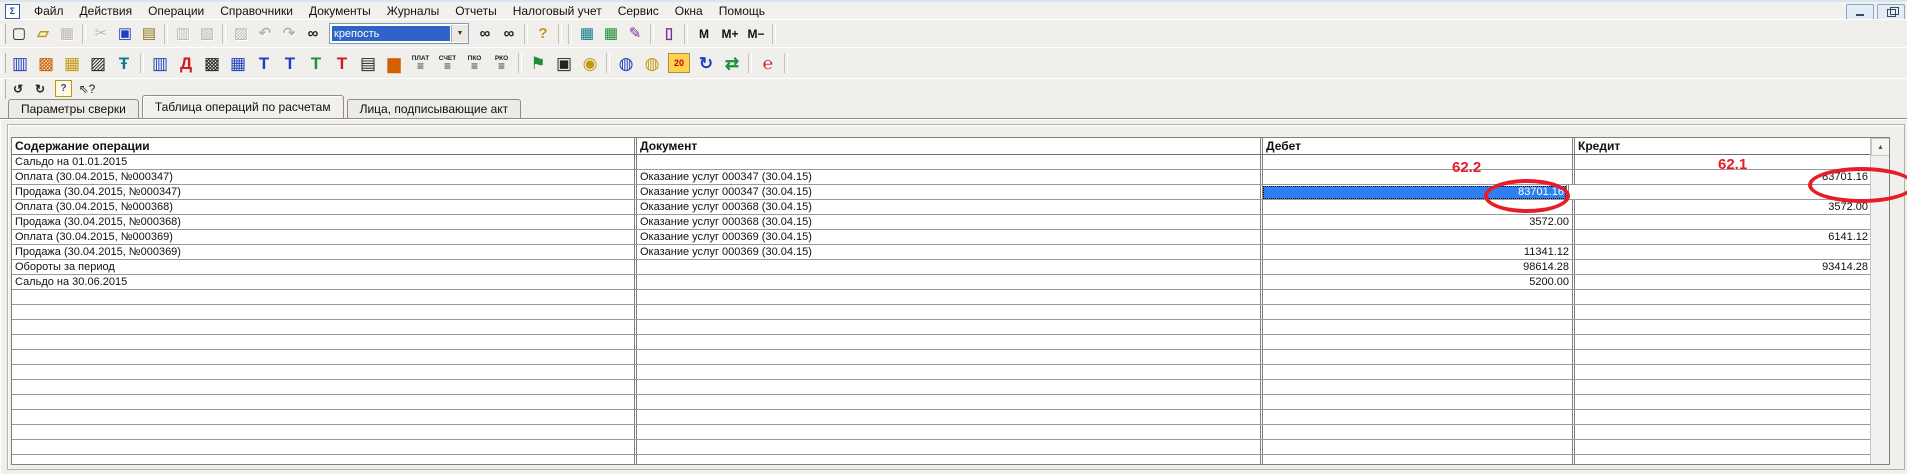 This screenshot has height=474, width=1907. Describe the element at coordinates (43, 33) in the screenshot. I see `open-icon: ▱` at that location.